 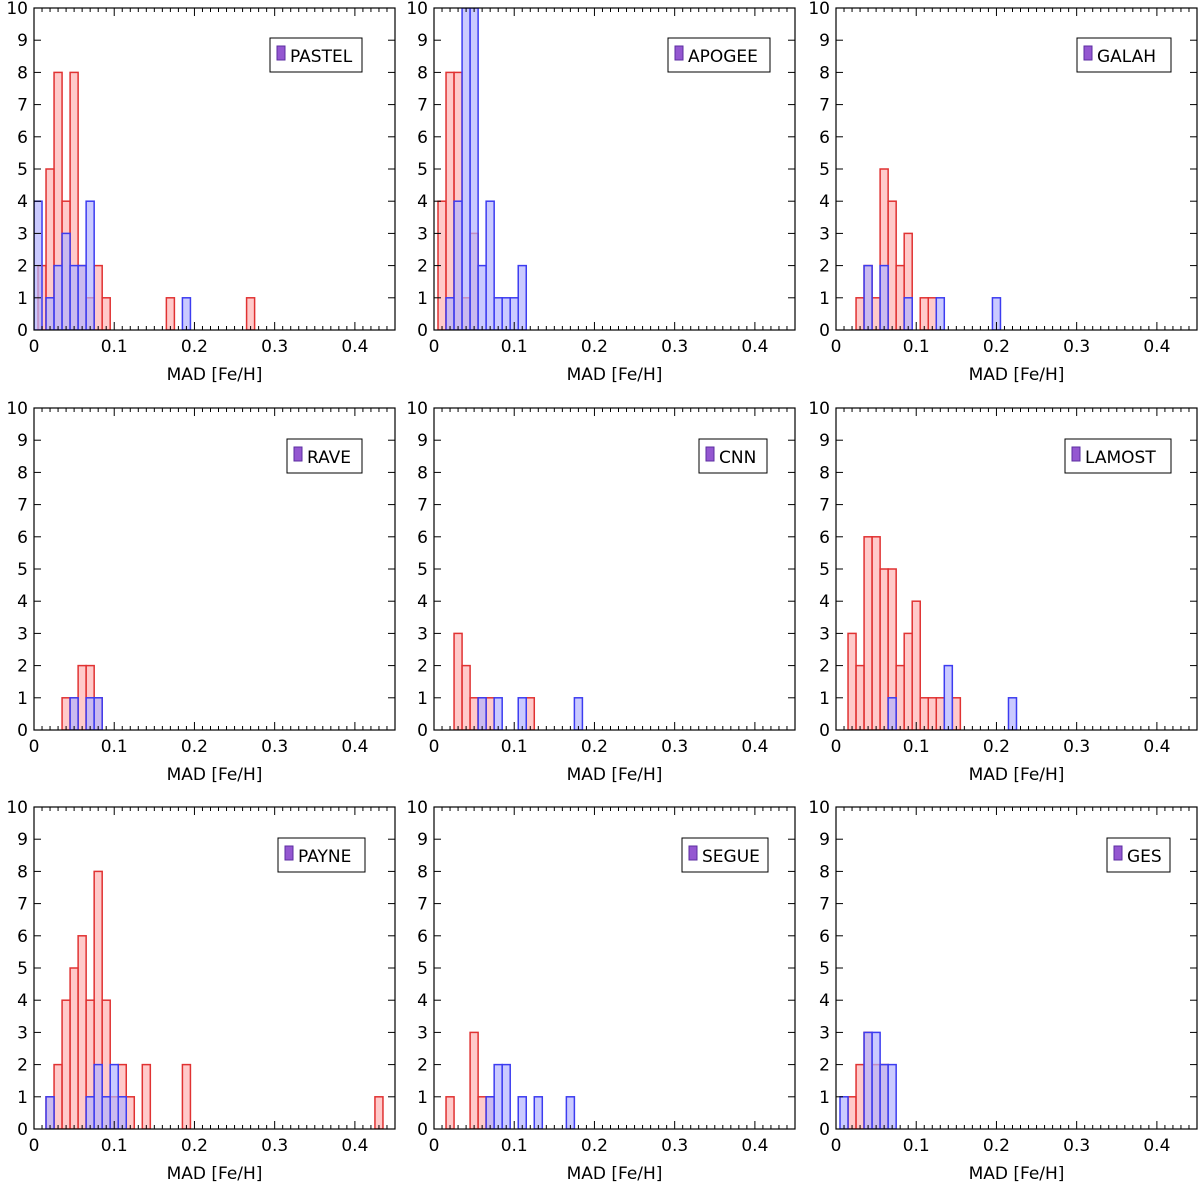 What do you see at coordinates (1003, 192) in the screenshot?
I see `panel-galah: 0 1 2 3 4 5 6 7 8 9 10 0 0.1 0.2 0.3 0.4 MAD [Fe/H] GALAH` at bounding box center [1003, 192].